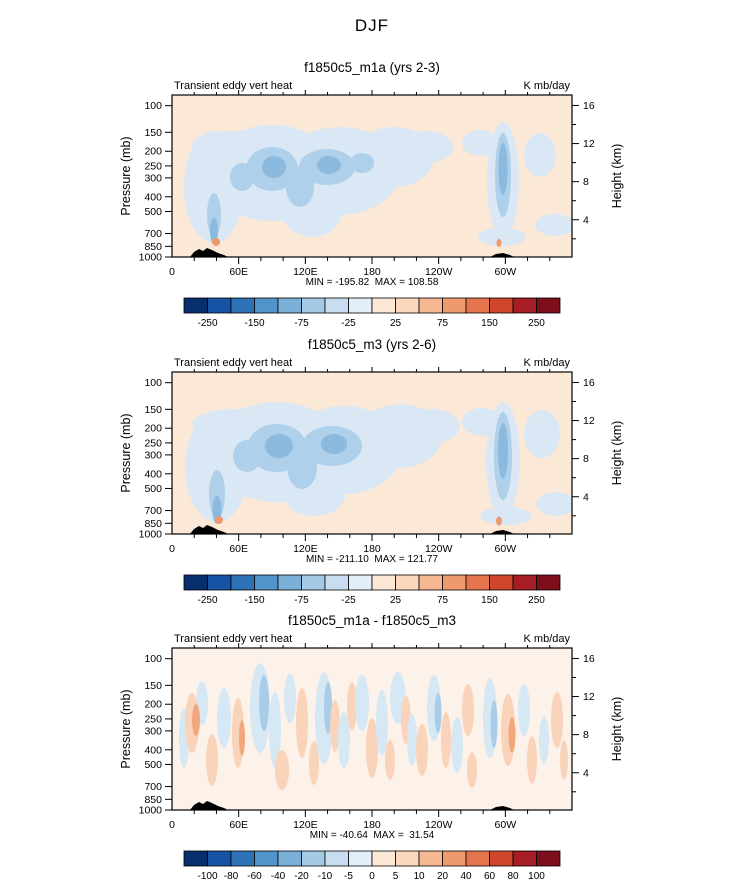 The width and height of the screenshot is (733, 888). What do you see at coordinates (372, 272) in the screenshot?
I see `x-tick-label: 180` at bounding box center [372, 272].